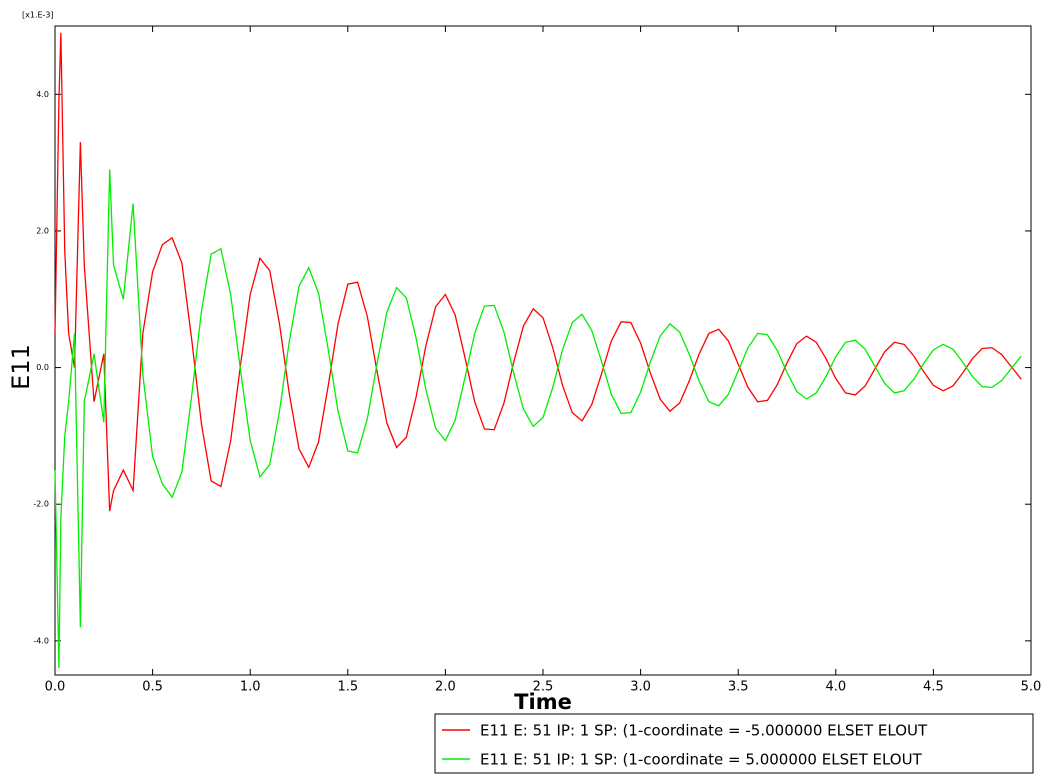  I want to click on x-axis-label: Time, so click(543, 702).